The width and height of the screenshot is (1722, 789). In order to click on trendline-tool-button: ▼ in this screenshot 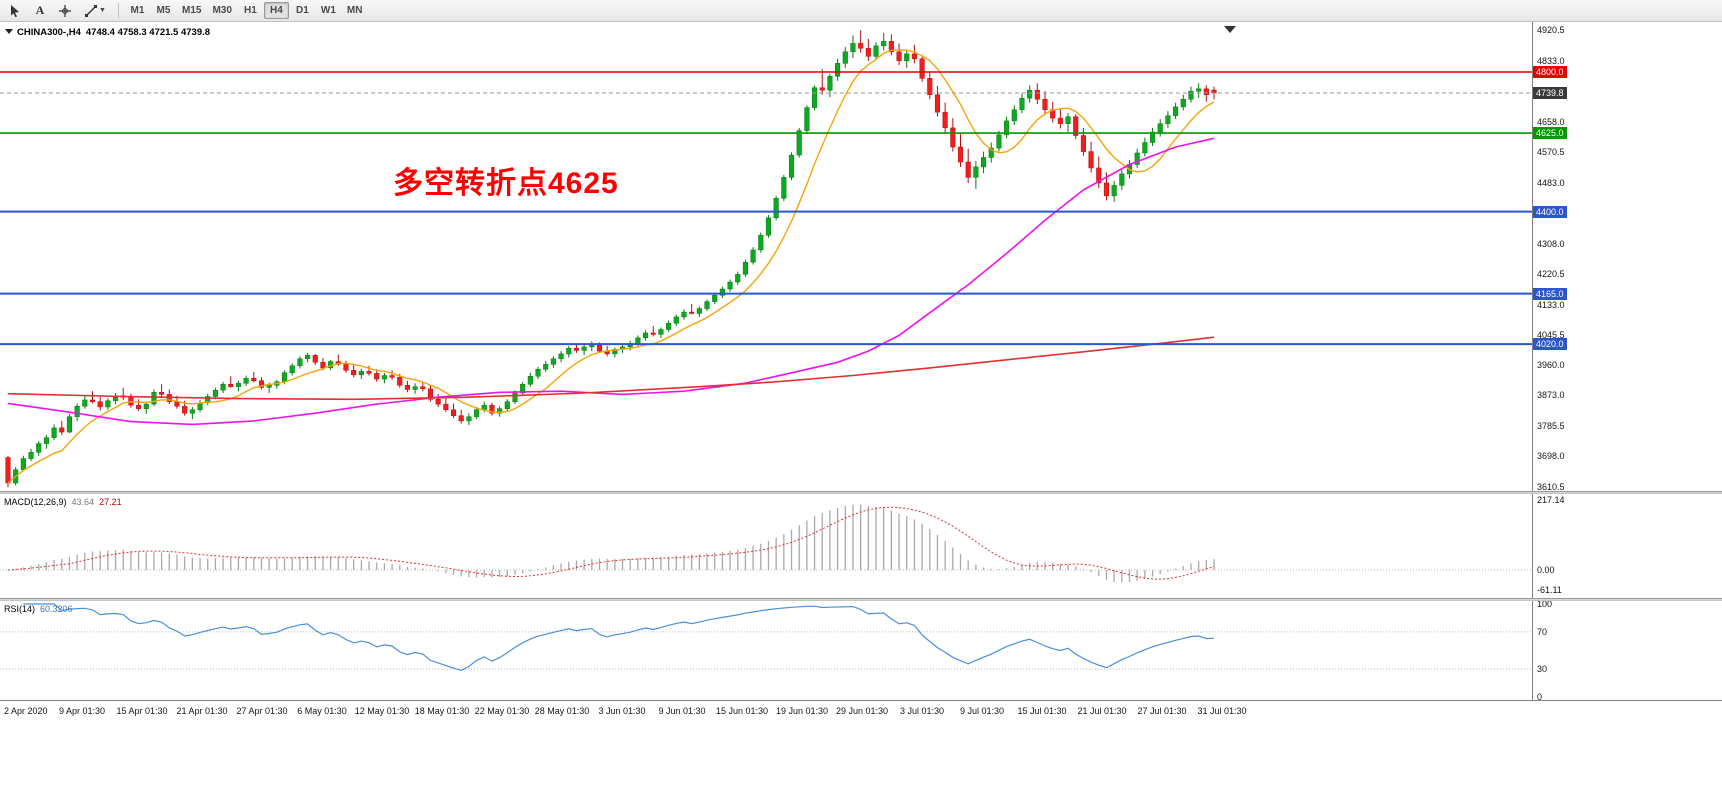, I will do `click(95, 11)`.